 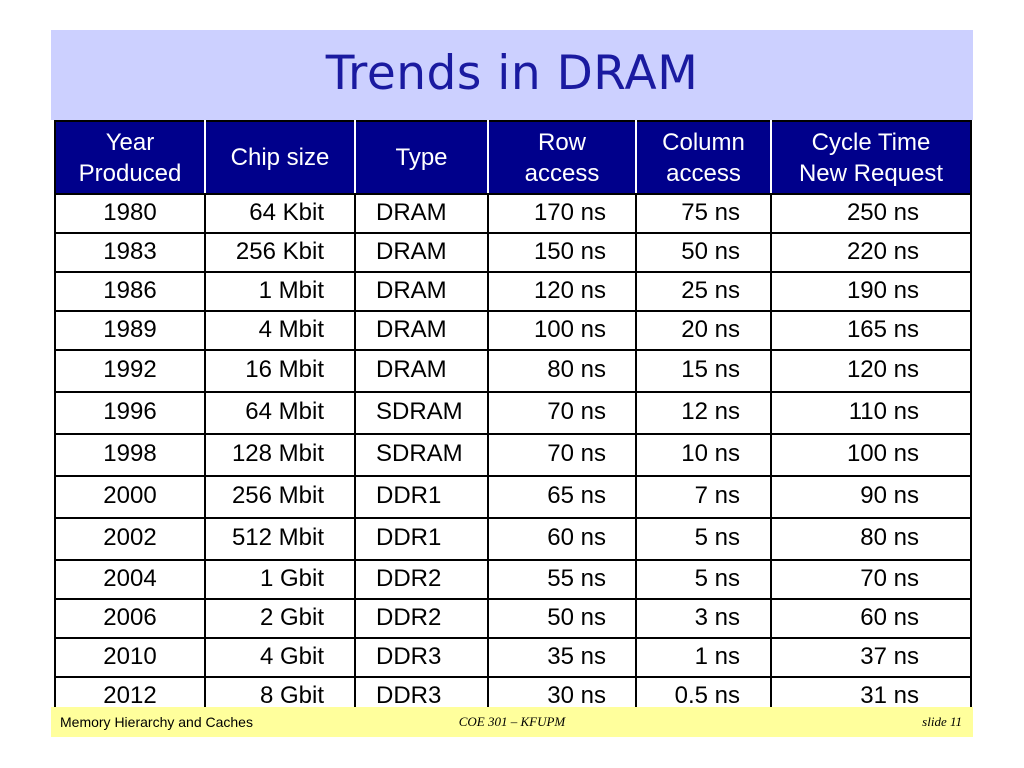 What do you see at coordinates (562, 413) in the screenshot?
I see `cell-row-access: 70 ns` at bounding box center [562, 413].